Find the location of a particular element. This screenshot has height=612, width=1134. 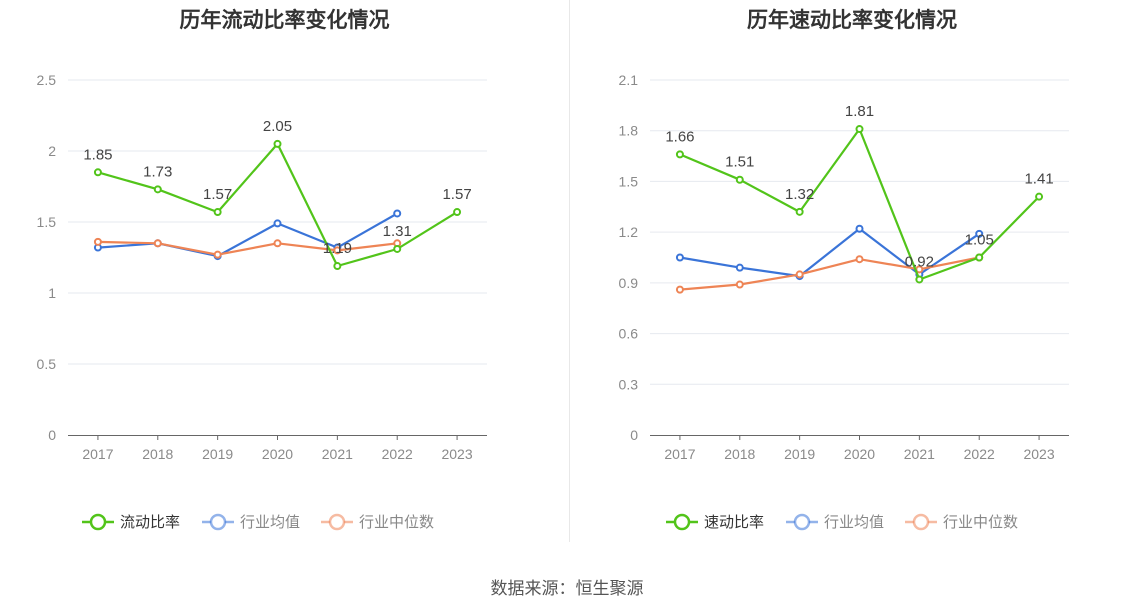

y-tick-label: 1 is located at coordinates (52, 293).